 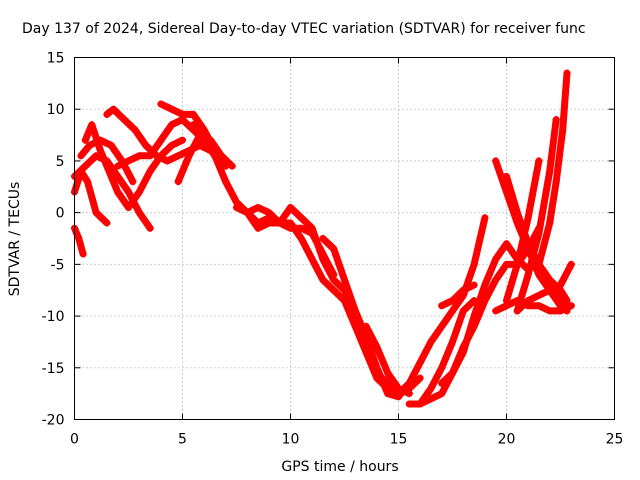 I want to click on series-sat-x, so click(x=544, y=287).